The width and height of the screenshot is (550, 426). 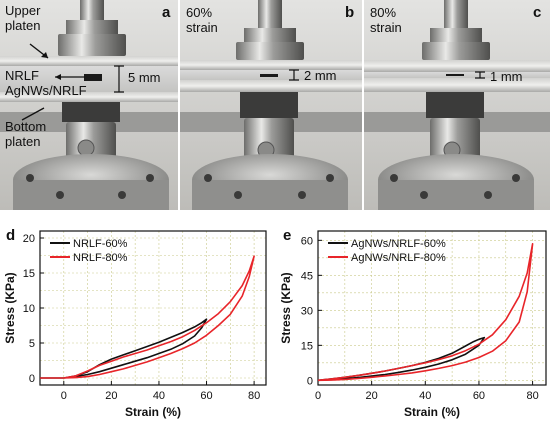 What do you see at coordinates (349, 12) in the screenshot?
I see `panel-letter-b: b` at bounding box center [349, 12].